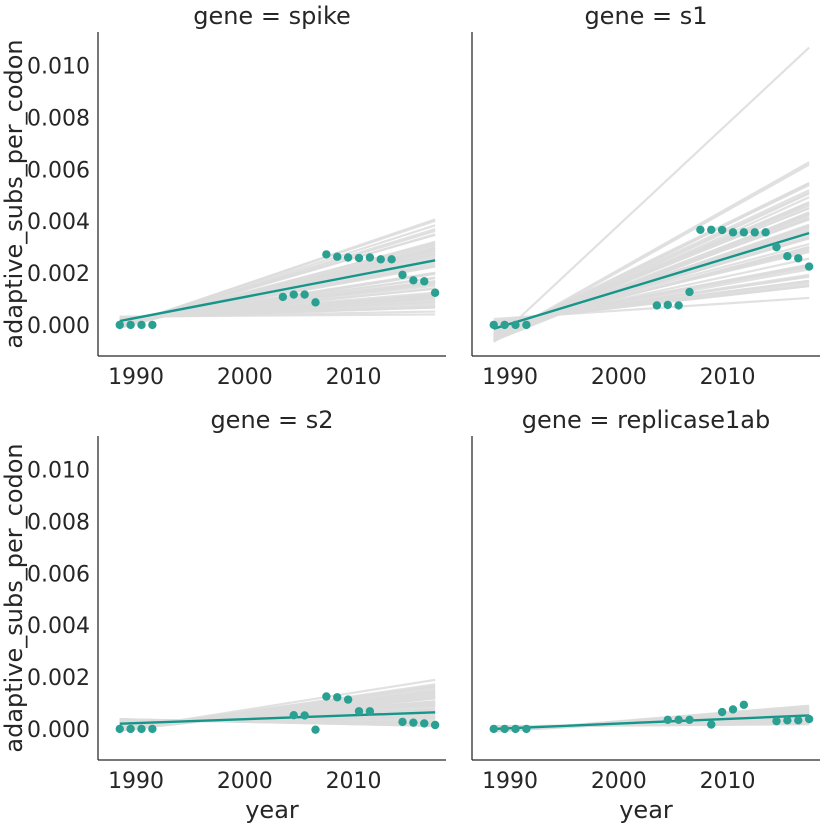  What do you see at coordinates (58, 222) in the screenshot?
I see `y-tick-label: 0.004` at bounding box center [58, 222].